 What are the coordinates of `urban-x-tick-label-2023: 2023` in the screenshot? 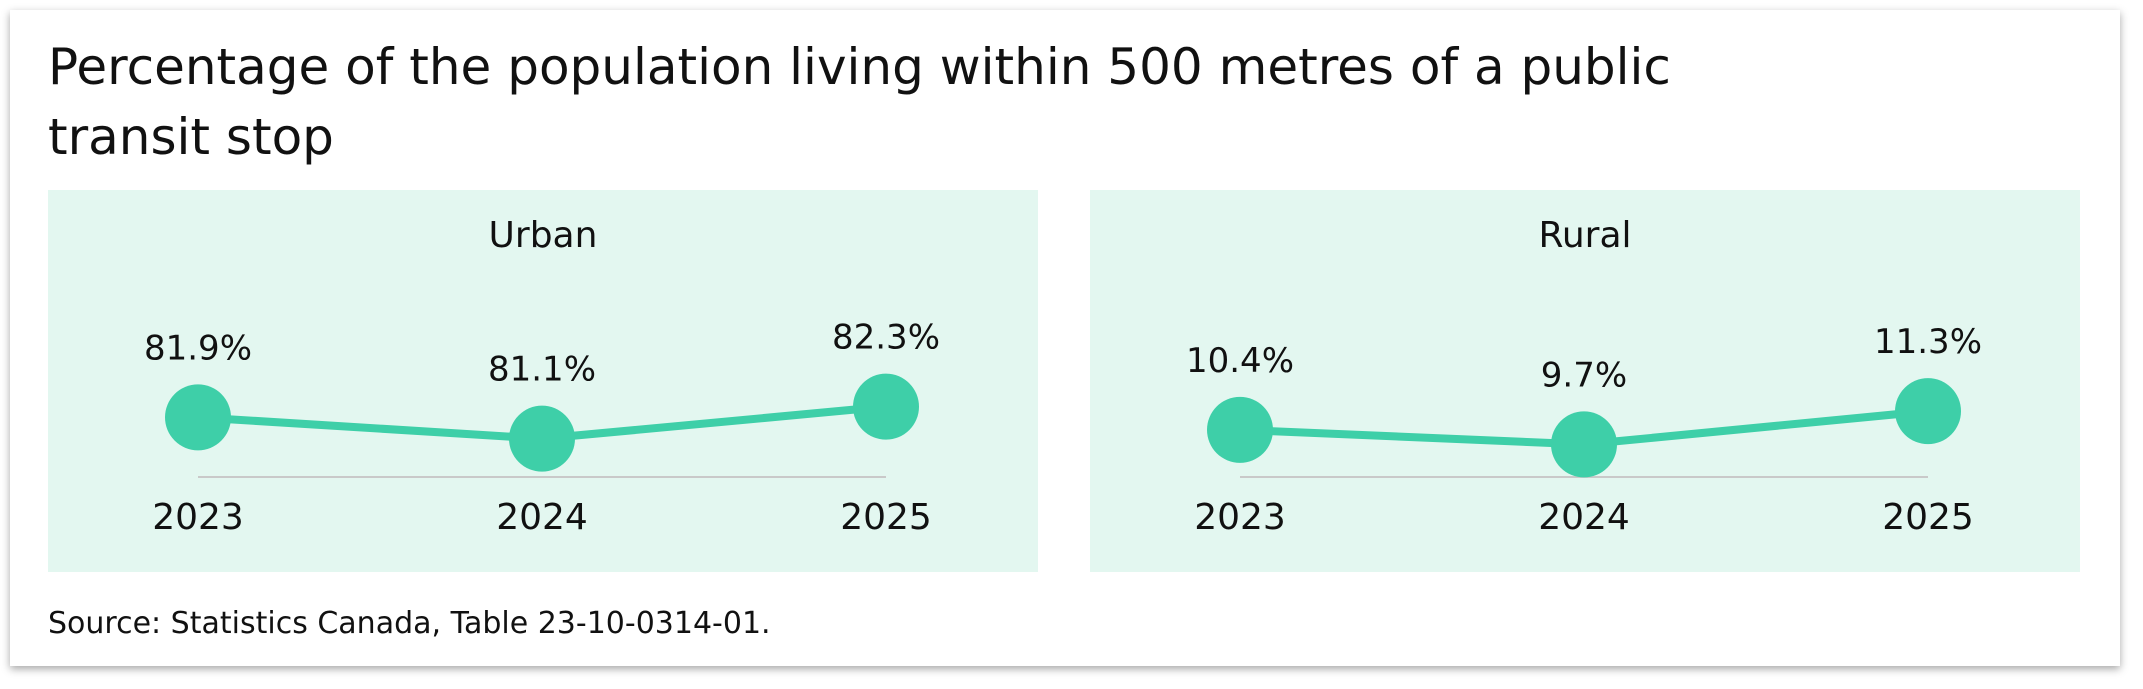 It's located at (198, 517).